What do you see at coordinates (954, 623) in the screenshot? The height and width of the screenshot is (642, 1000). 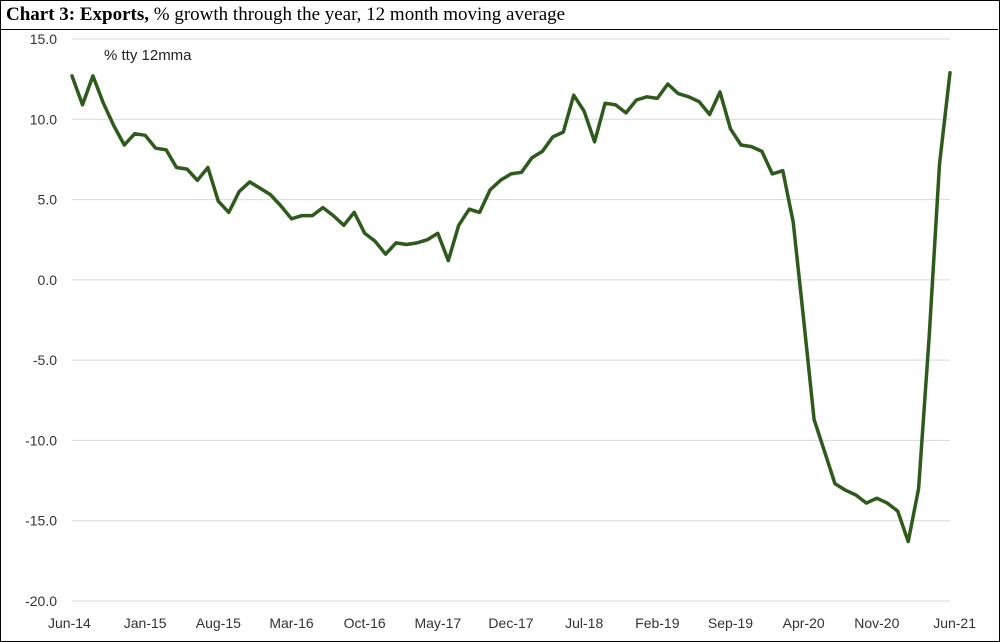 I see `x-tick-label: Jun-21` at bounding box center [954, 623].